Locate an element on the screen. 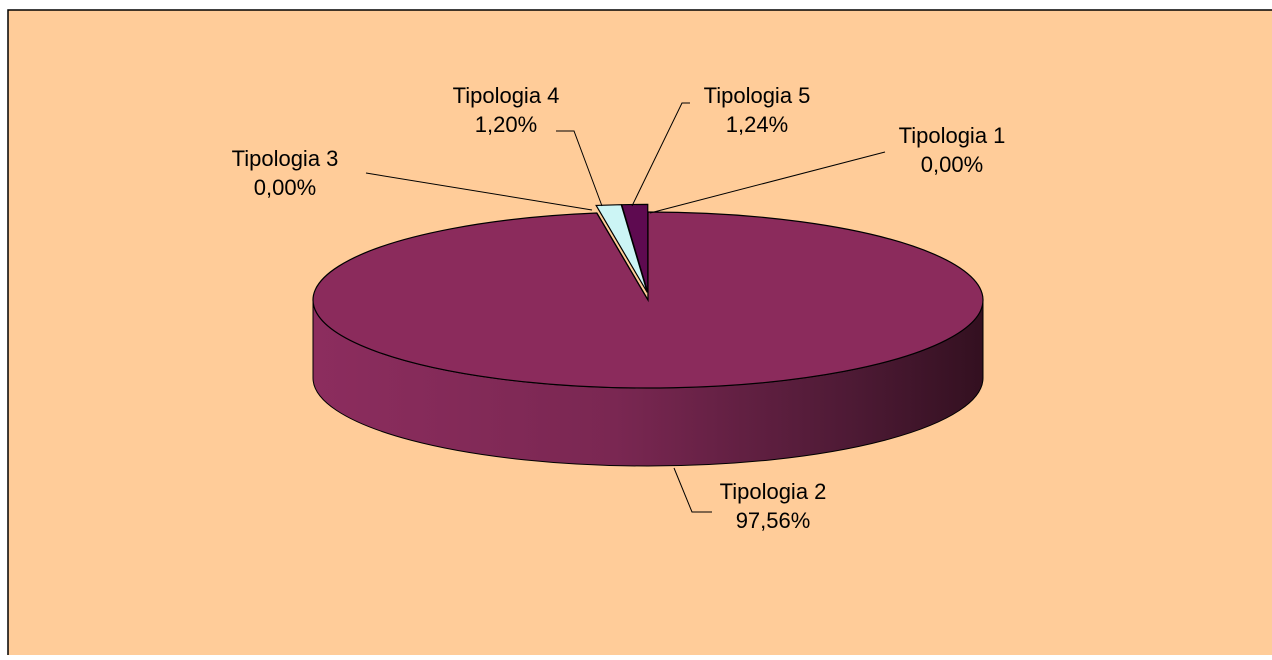 Image resolution: width=1272 pixels, height=660 pixels. slice-label: Tipologia 2 is located at coordinates (773, 491).